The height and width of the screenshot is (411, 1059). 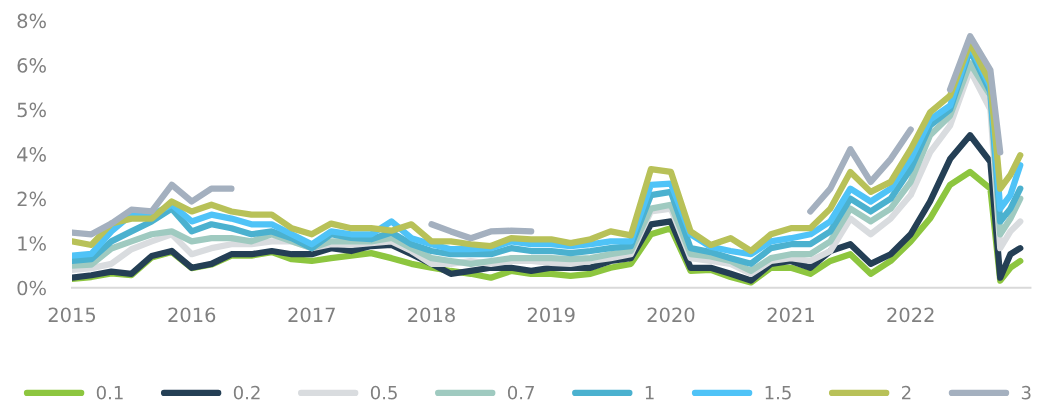 I want to click on x-tick-label: 2019, so click(x=551, y=315).